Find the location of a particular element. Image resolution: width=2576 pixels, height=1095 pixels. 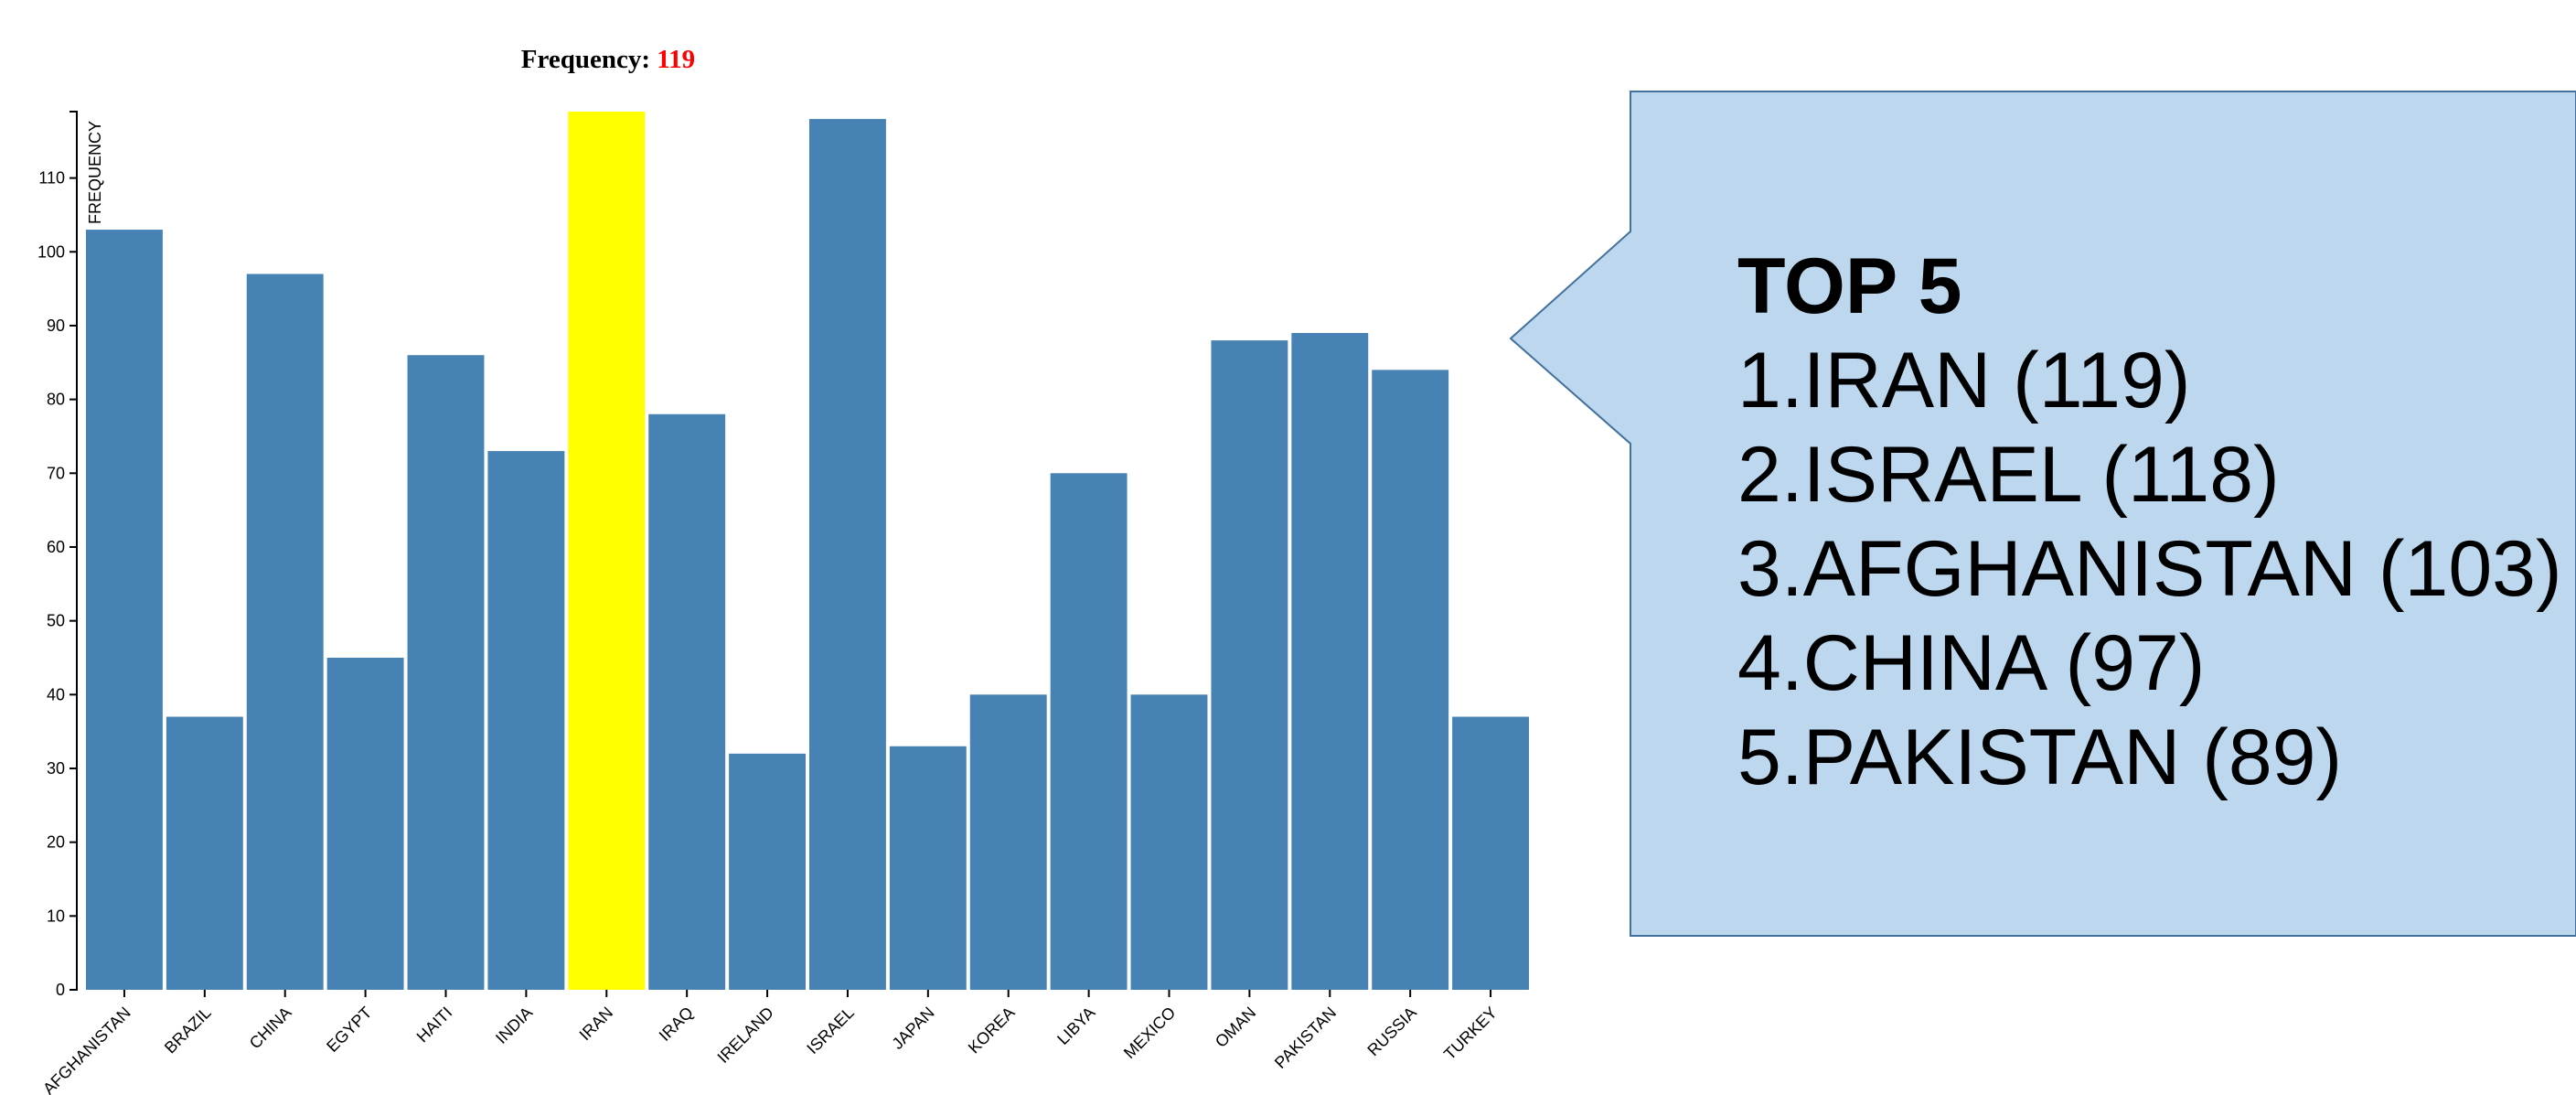

bar-israel is located at coordinates (847, 555).